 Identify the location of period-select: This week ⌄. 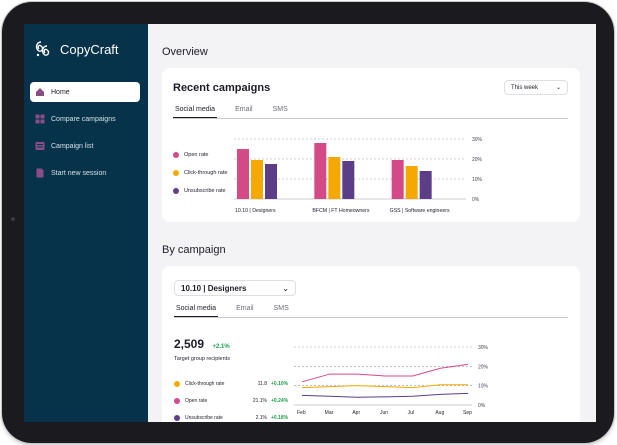
(536, 87).